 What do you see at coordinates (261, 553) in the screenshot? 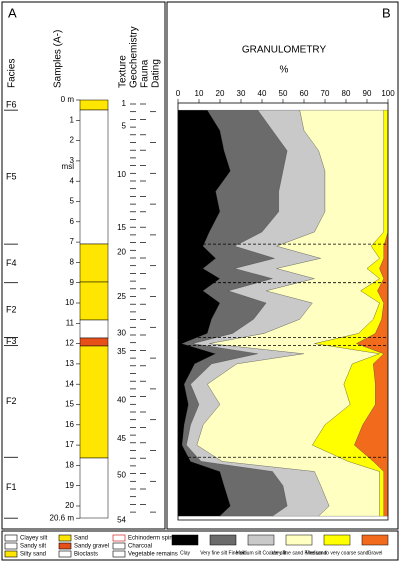
I see `legend-label: Medium silt Coarse silt` at bounding box center [261, 553].